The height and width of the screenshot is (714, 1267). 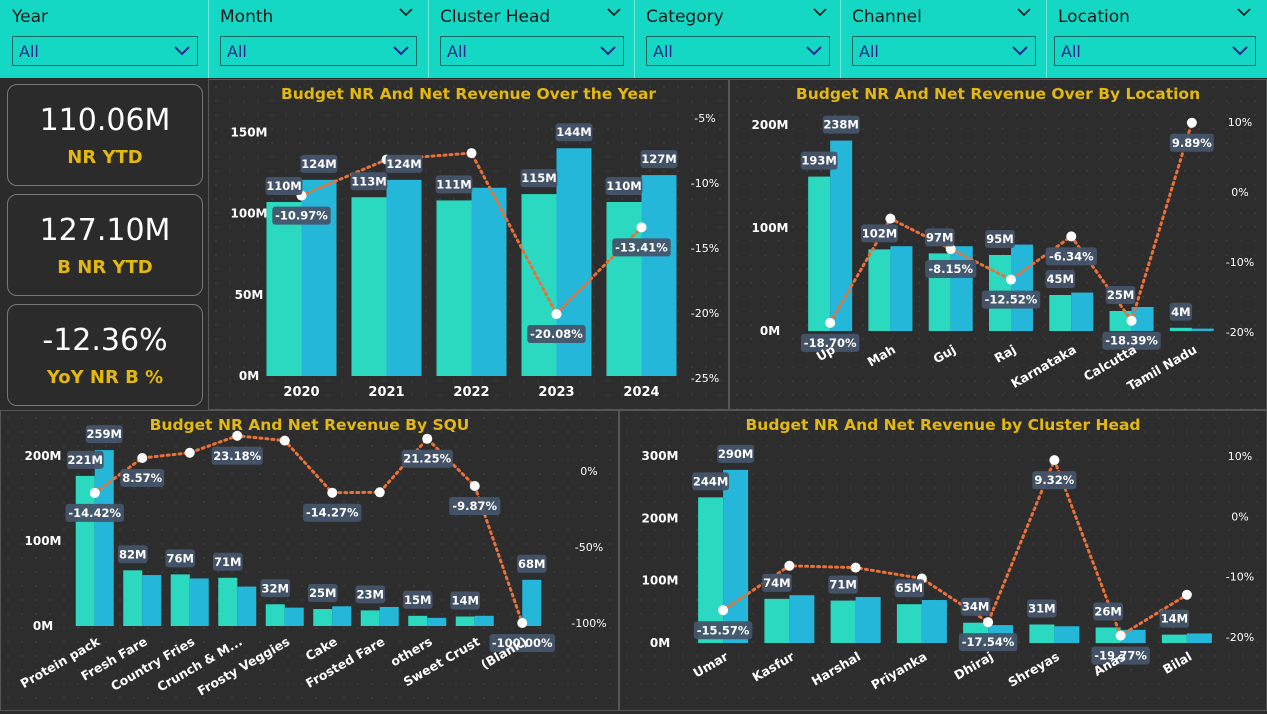 What do you see at coordinates (275, 588) in the screenshot?
I see `bar-nr-label: 32M` at bounding box center [275, 588].